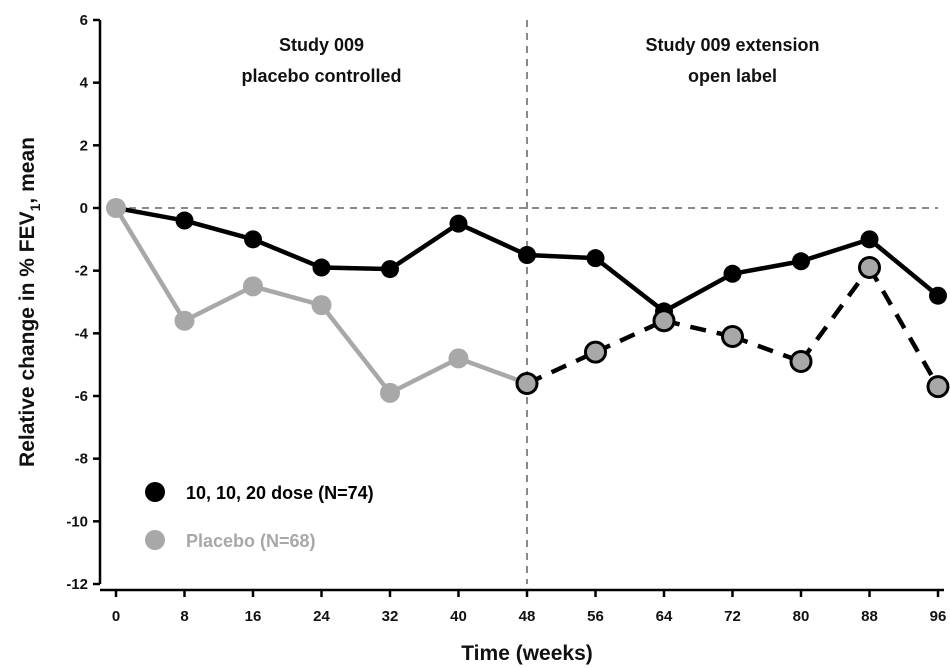 The width and height of the screenshot is (950, 668). I want to click on annotation-study-009-line-2: placebo controlled, so click(321, 76).